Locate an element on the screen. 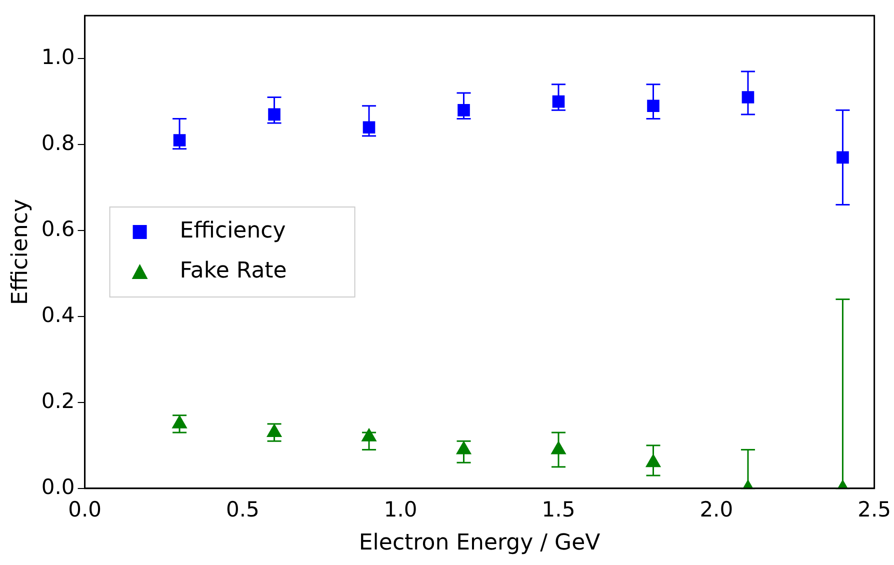  x-tick-label: 1.0 is located at coordinates (401, 509).